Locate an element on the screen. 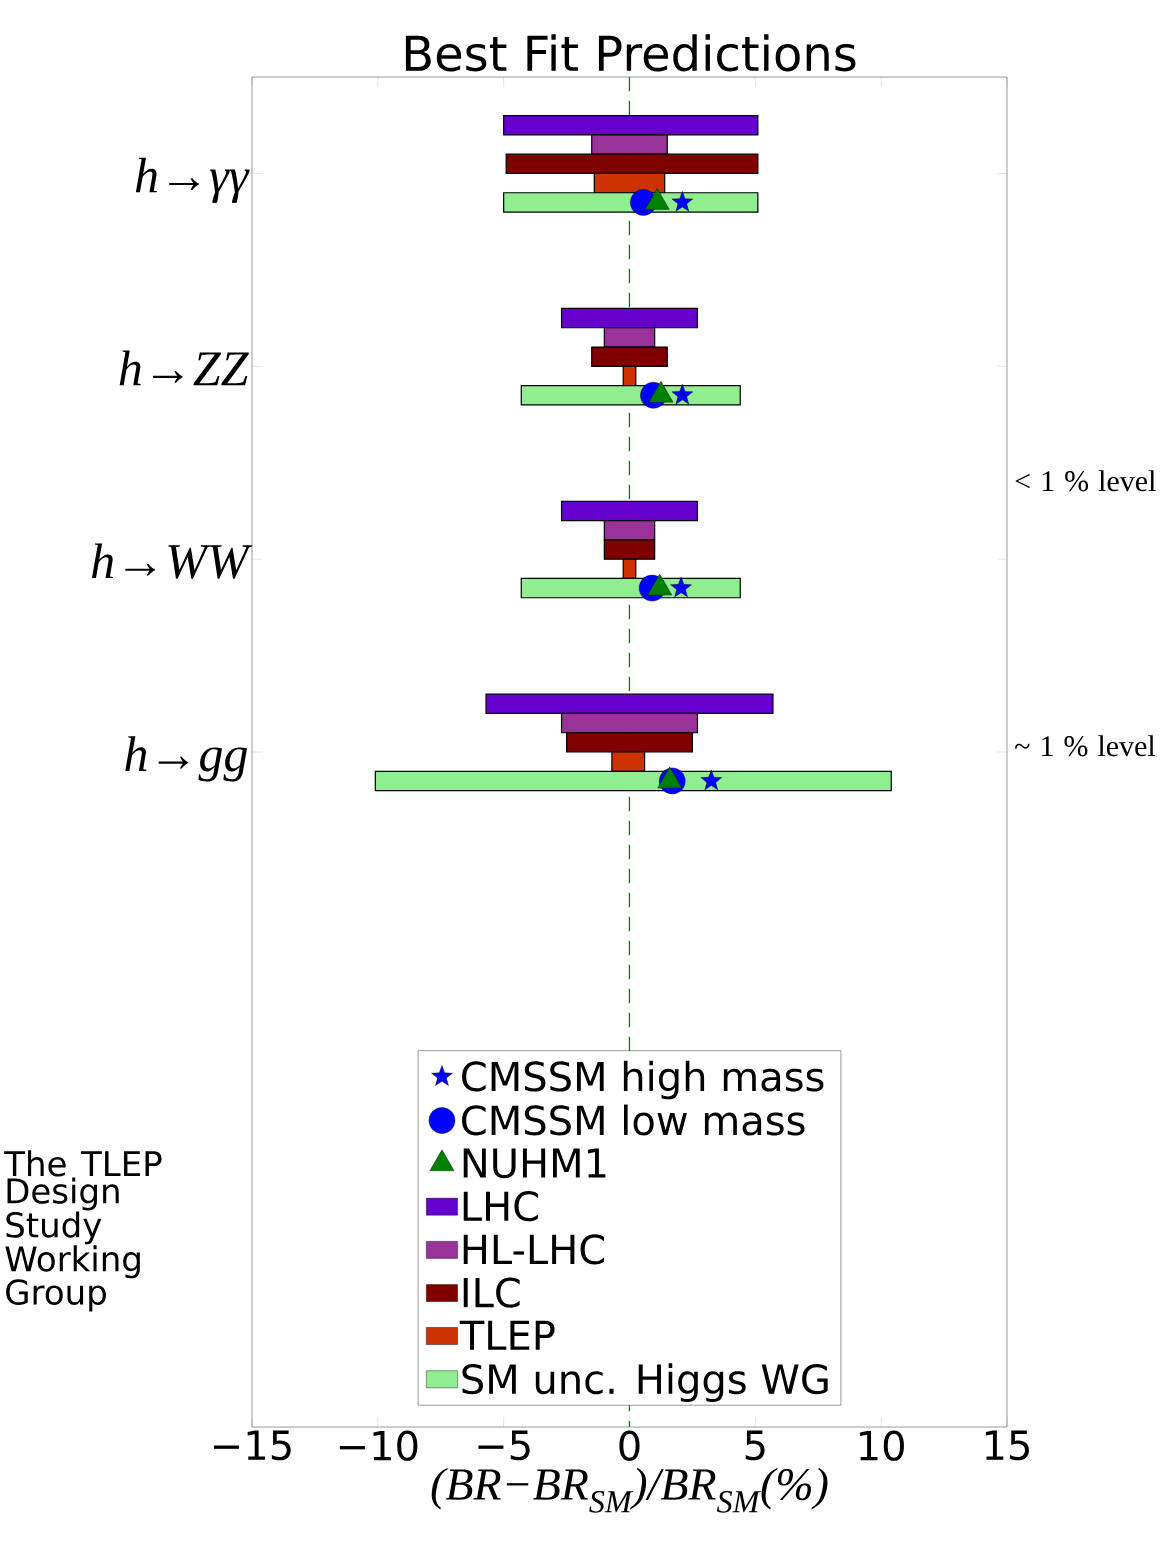 This screenshot has width=1170, height=1547. x-axis-title: (BR−BR$_{SM}$)/BR$_{SM}$(%) is located at coordinates (629, 1490).